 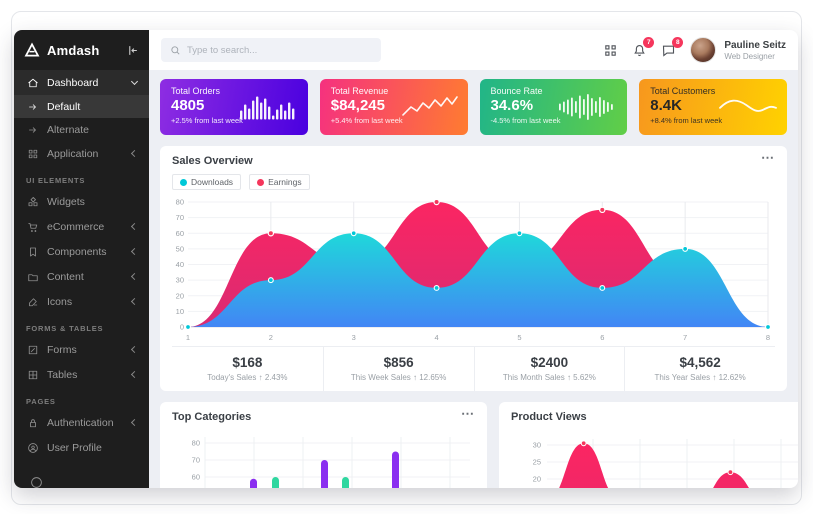 I want to click on top-categories-chart: 80 70 60, so click(x=323, y=458).